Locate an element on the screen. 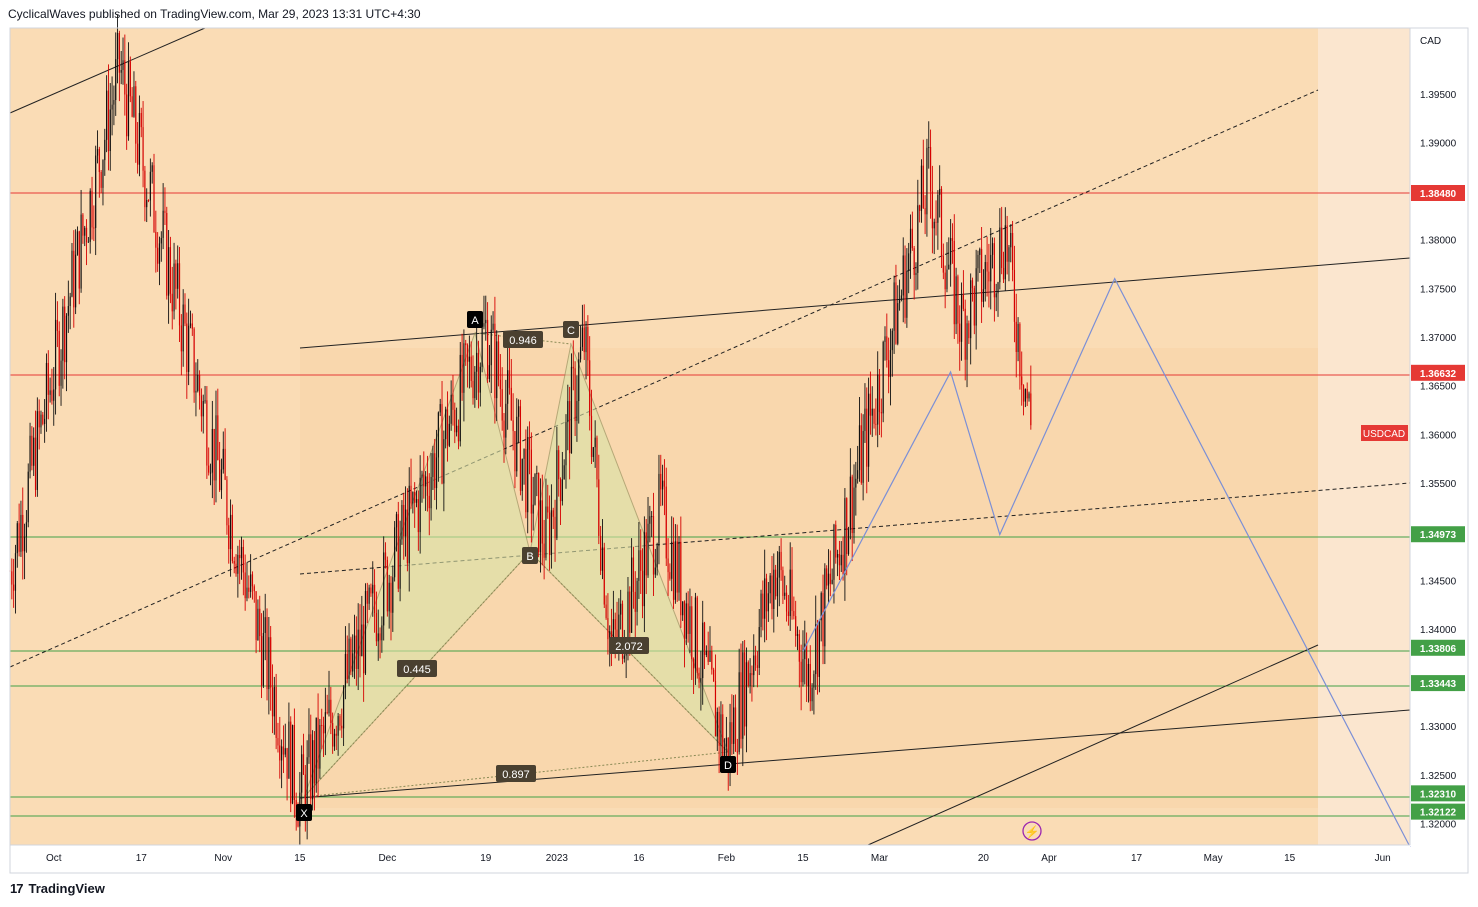 The image size is (1478, 907). time-tick-10: Mar is located at coordinates (880, 858).